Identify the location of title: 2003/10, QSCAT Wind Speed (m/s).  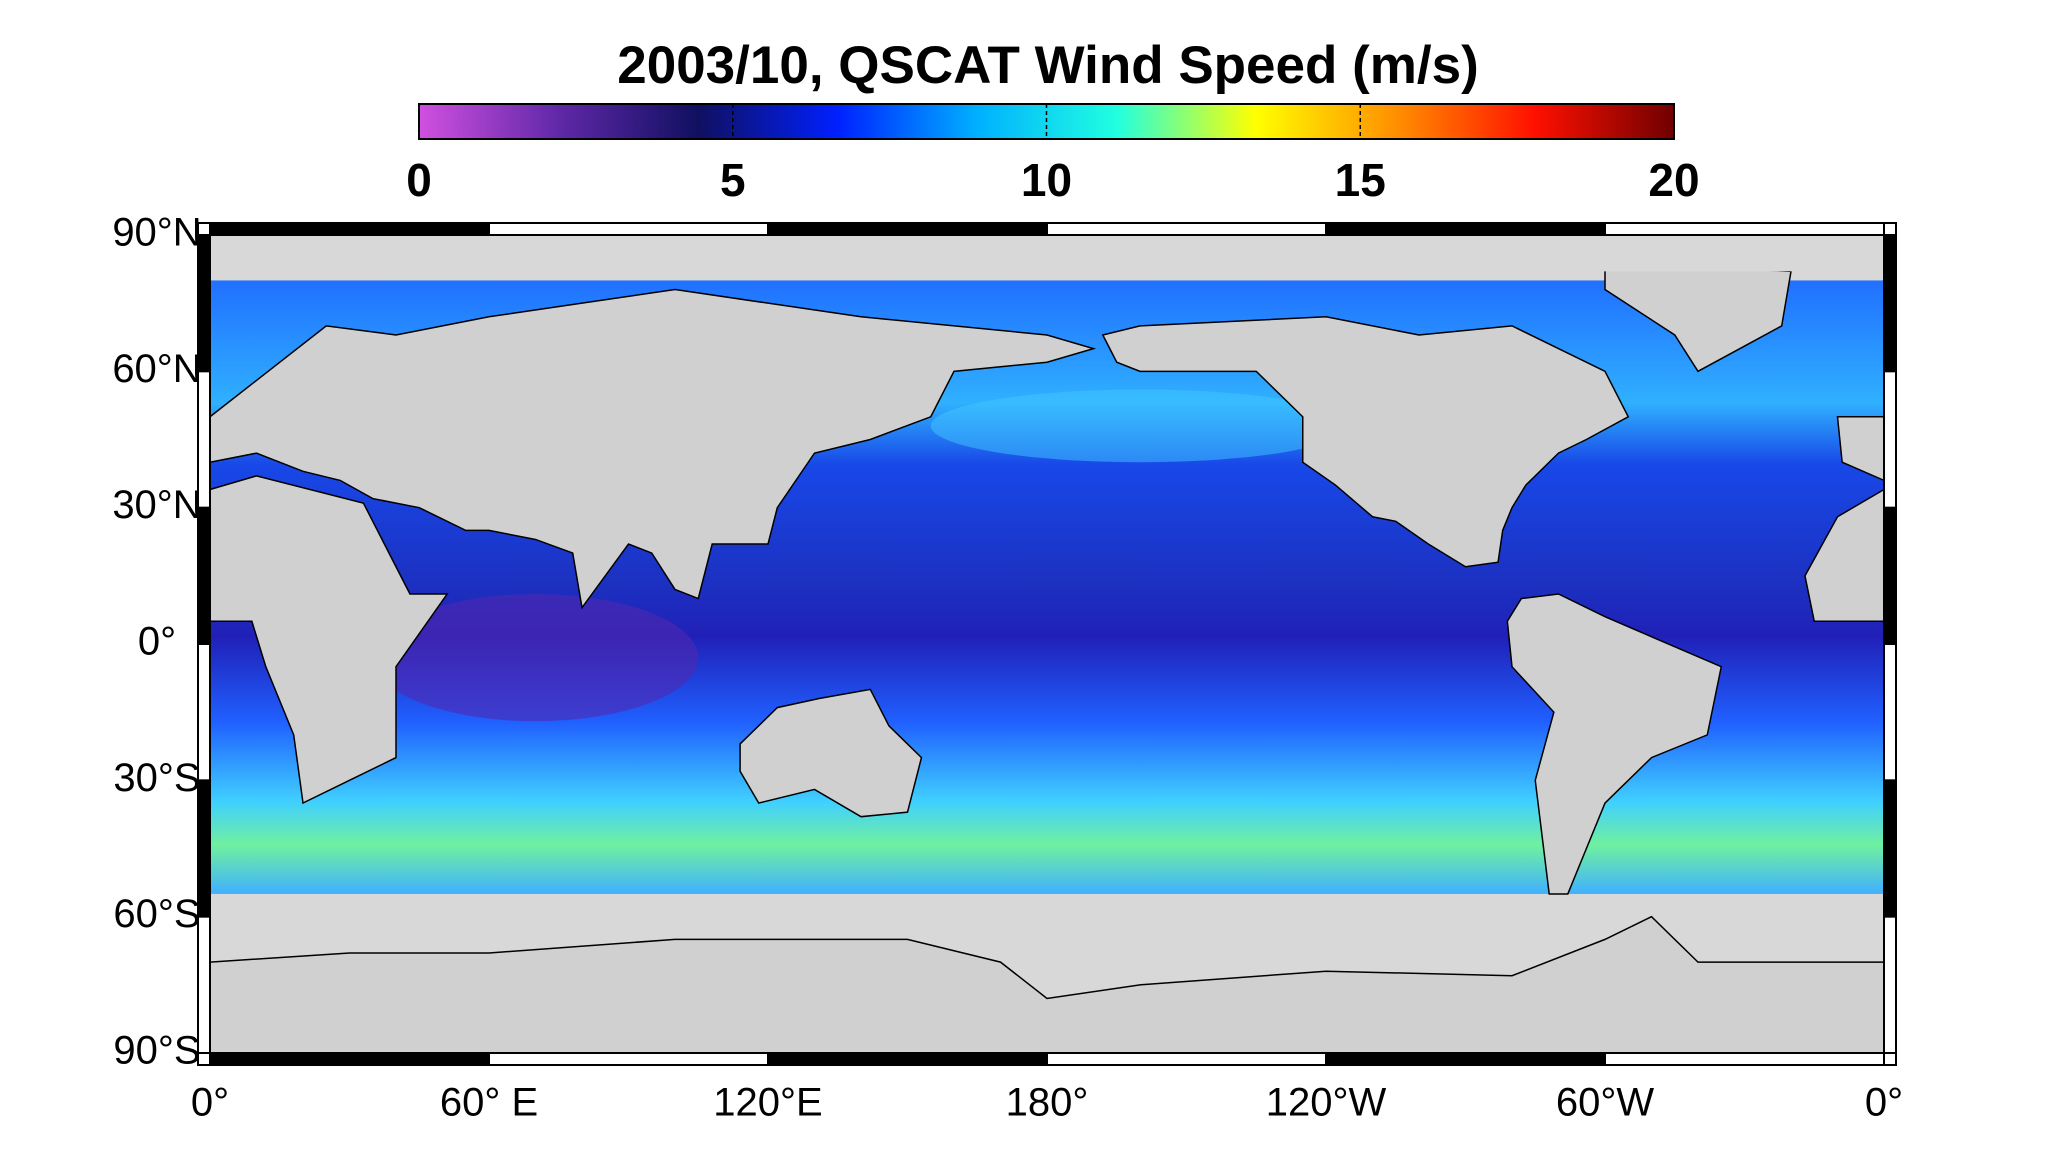
(1047, 65).